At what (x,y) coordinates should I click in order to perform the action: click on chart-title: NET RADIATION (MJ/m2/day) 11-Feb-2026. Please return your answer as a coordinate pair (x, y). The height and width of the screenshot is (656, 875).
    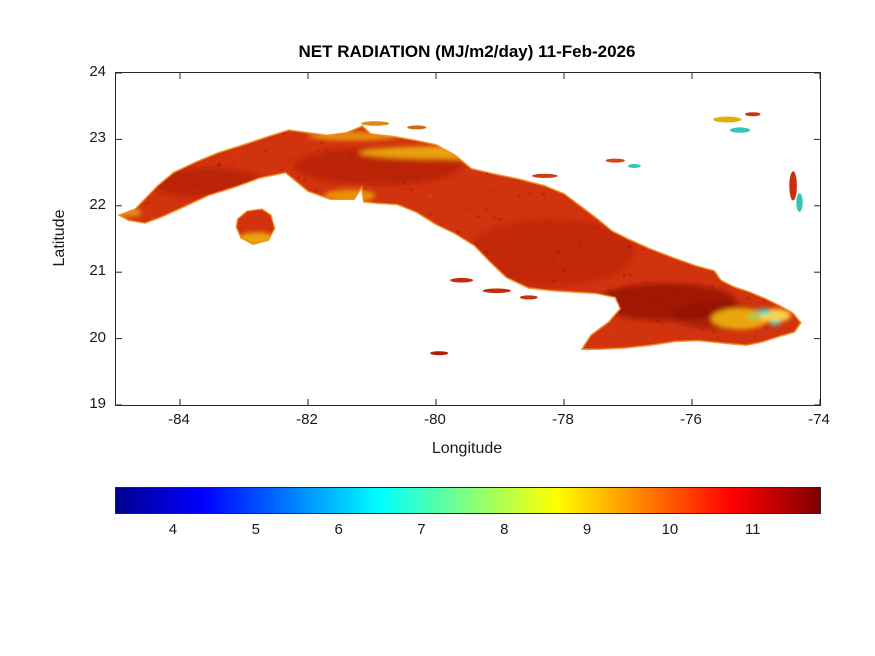
    Looking at the image, I should click on (467, 51).